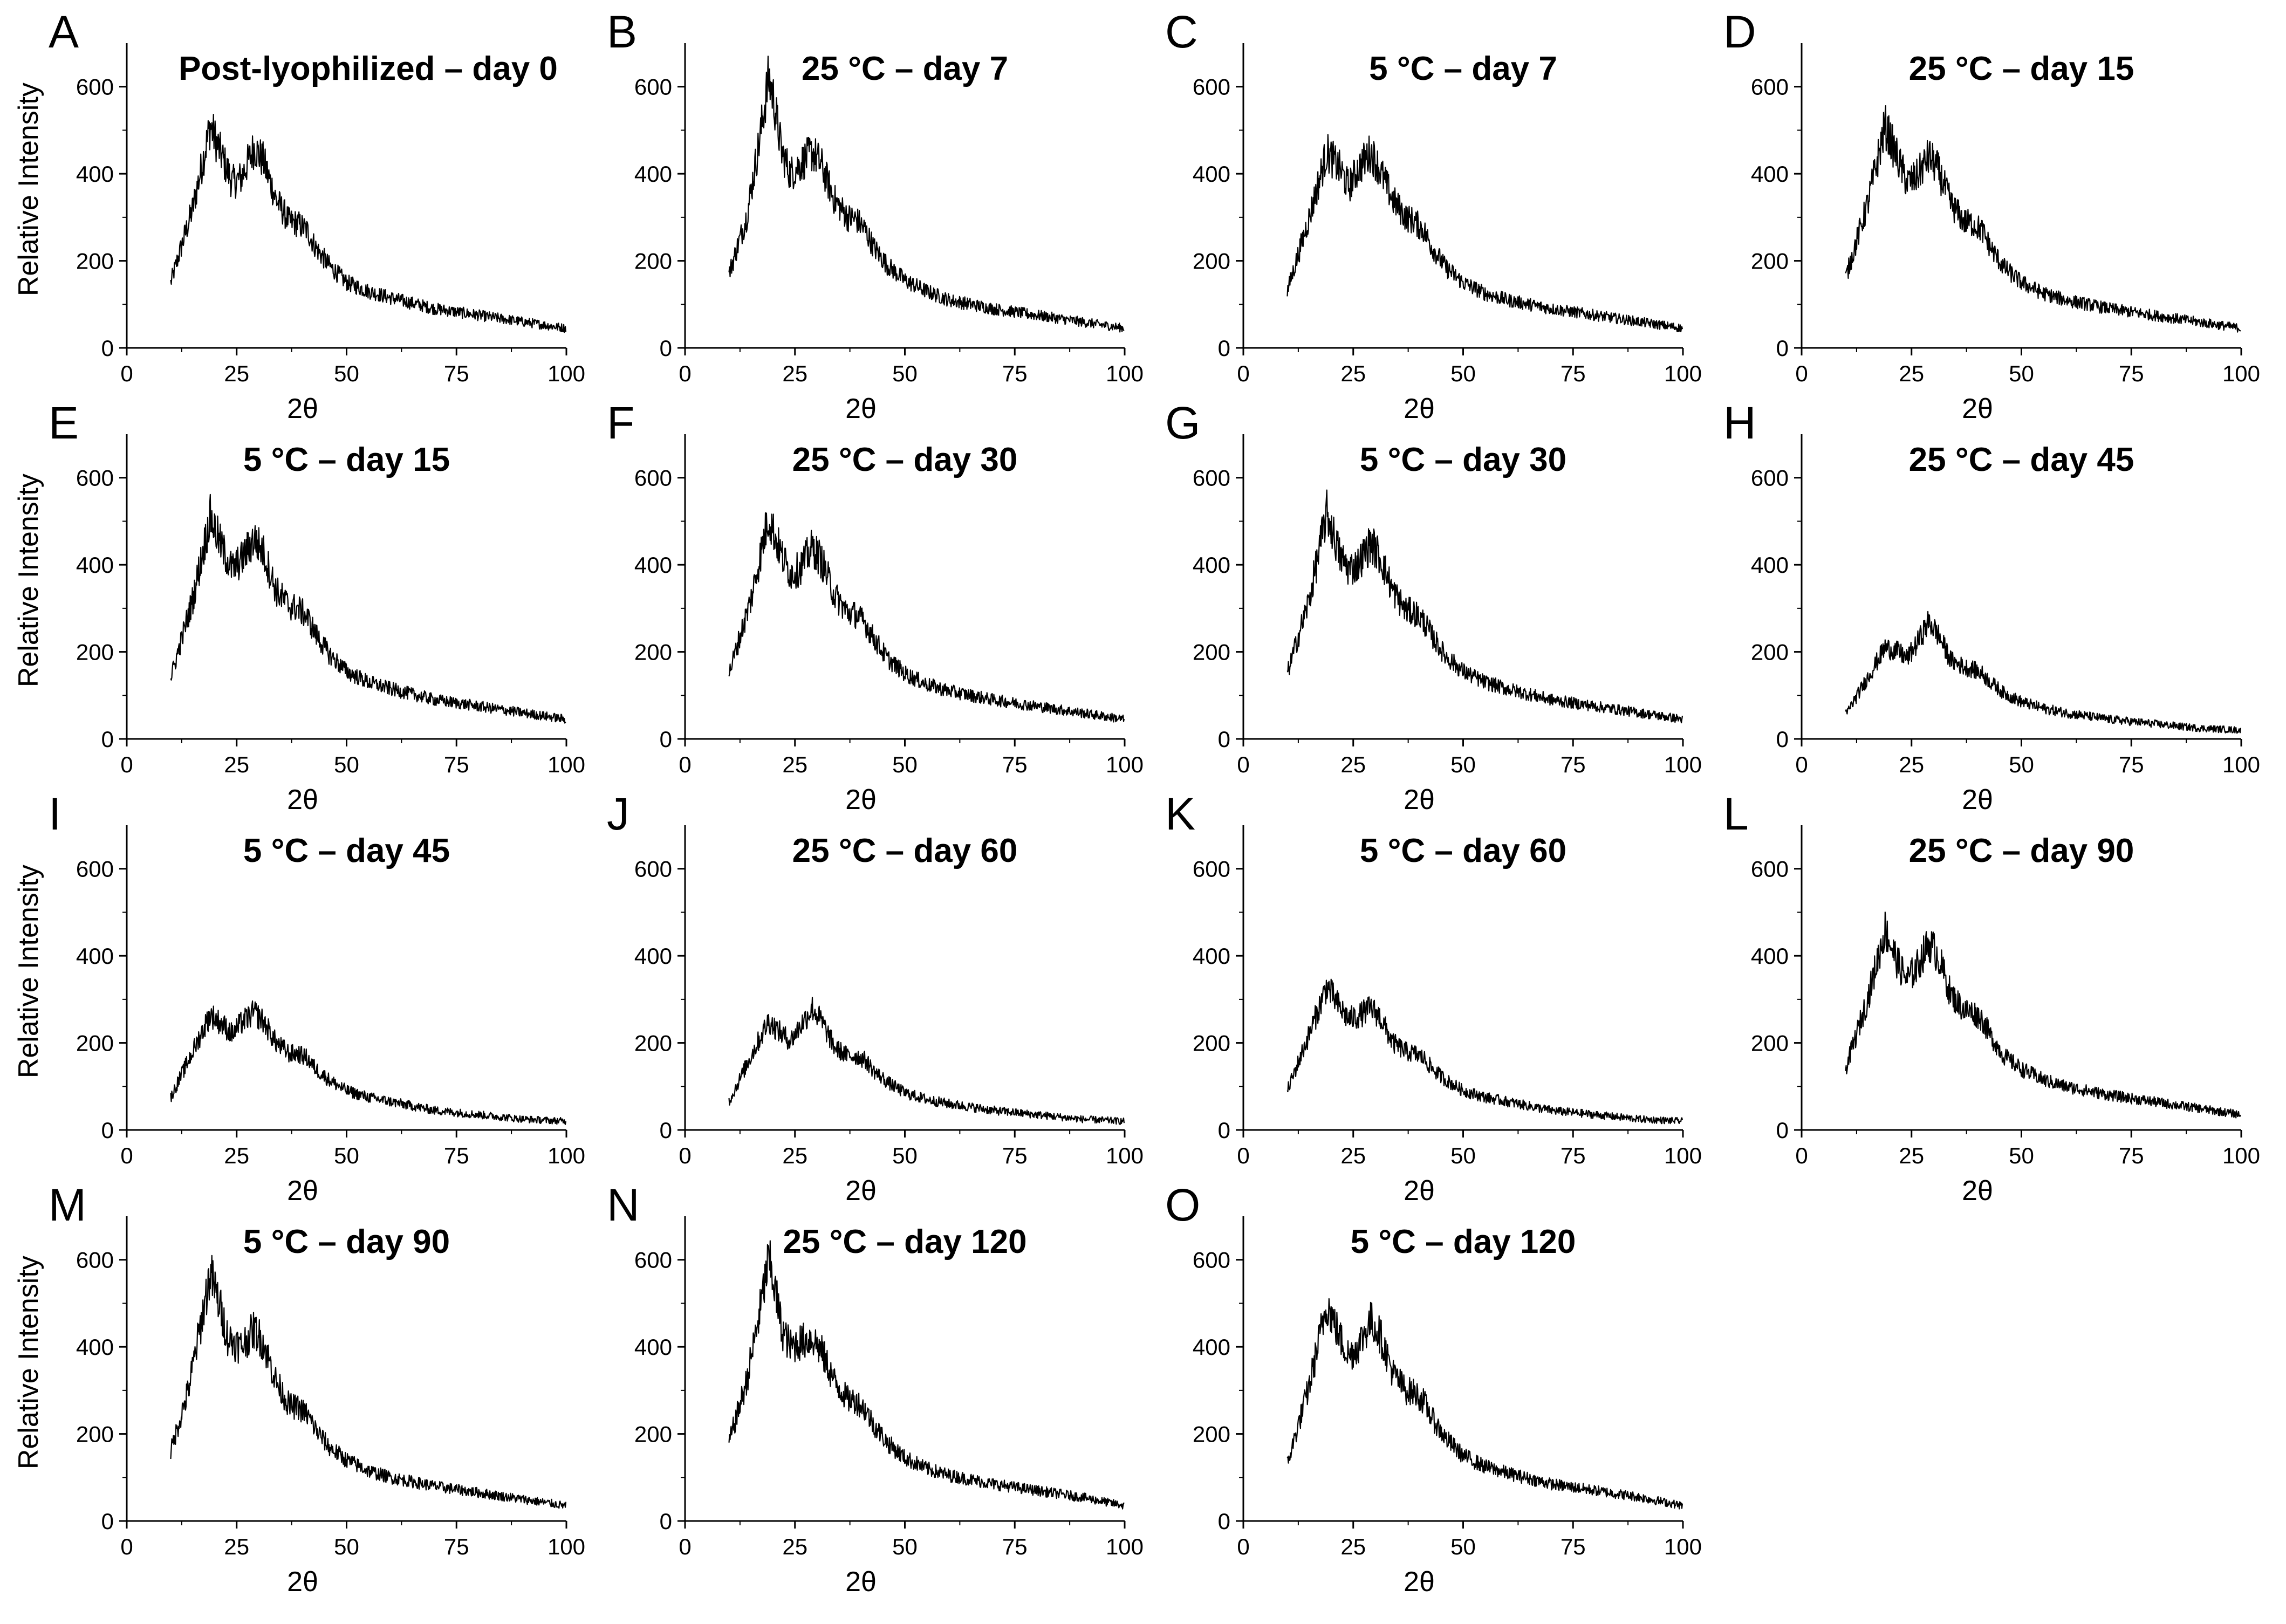 The height and width of the screenshot is (1624, 2286). Describe the element at coordinates (346, 1241) in the screenshot. I see `panel-title: 5 °C – day 90` at that location.